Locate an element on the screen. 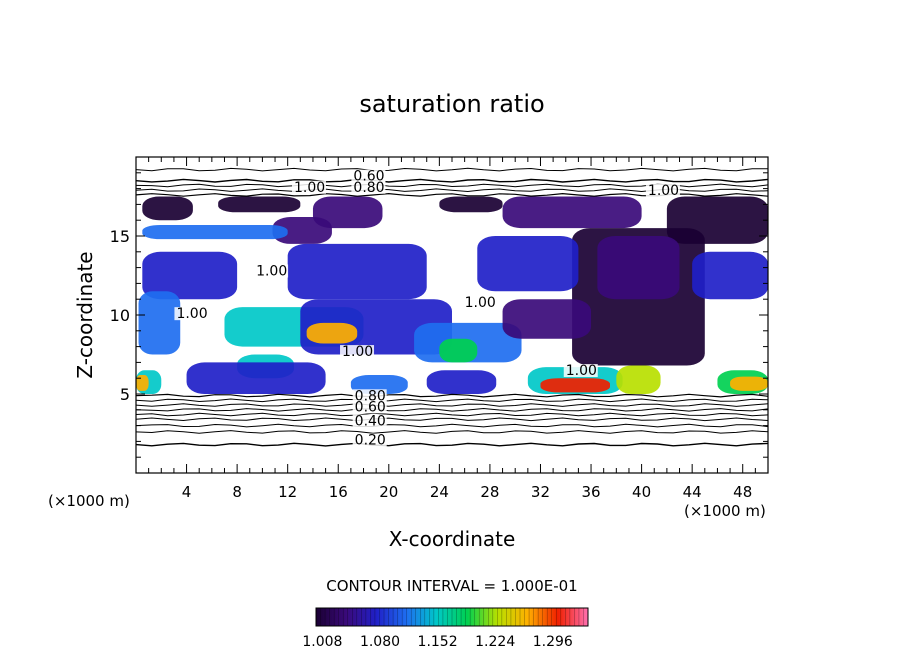 This screenshot has height=654, width=904. x-tick-label: 16 is located at coordinates (338, 492).